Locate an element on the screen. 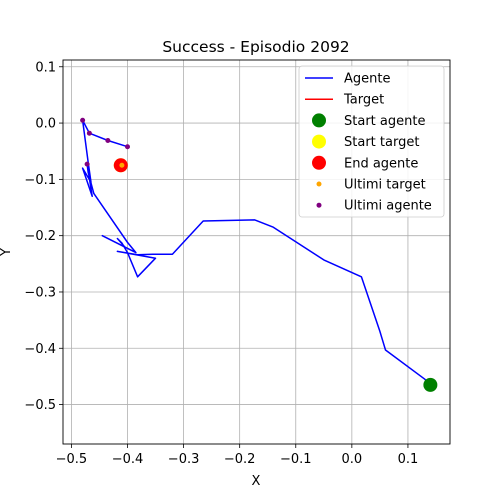 The image size is (500, 500). y-tick-label: −0.1 is located at coordinates (40, 180).